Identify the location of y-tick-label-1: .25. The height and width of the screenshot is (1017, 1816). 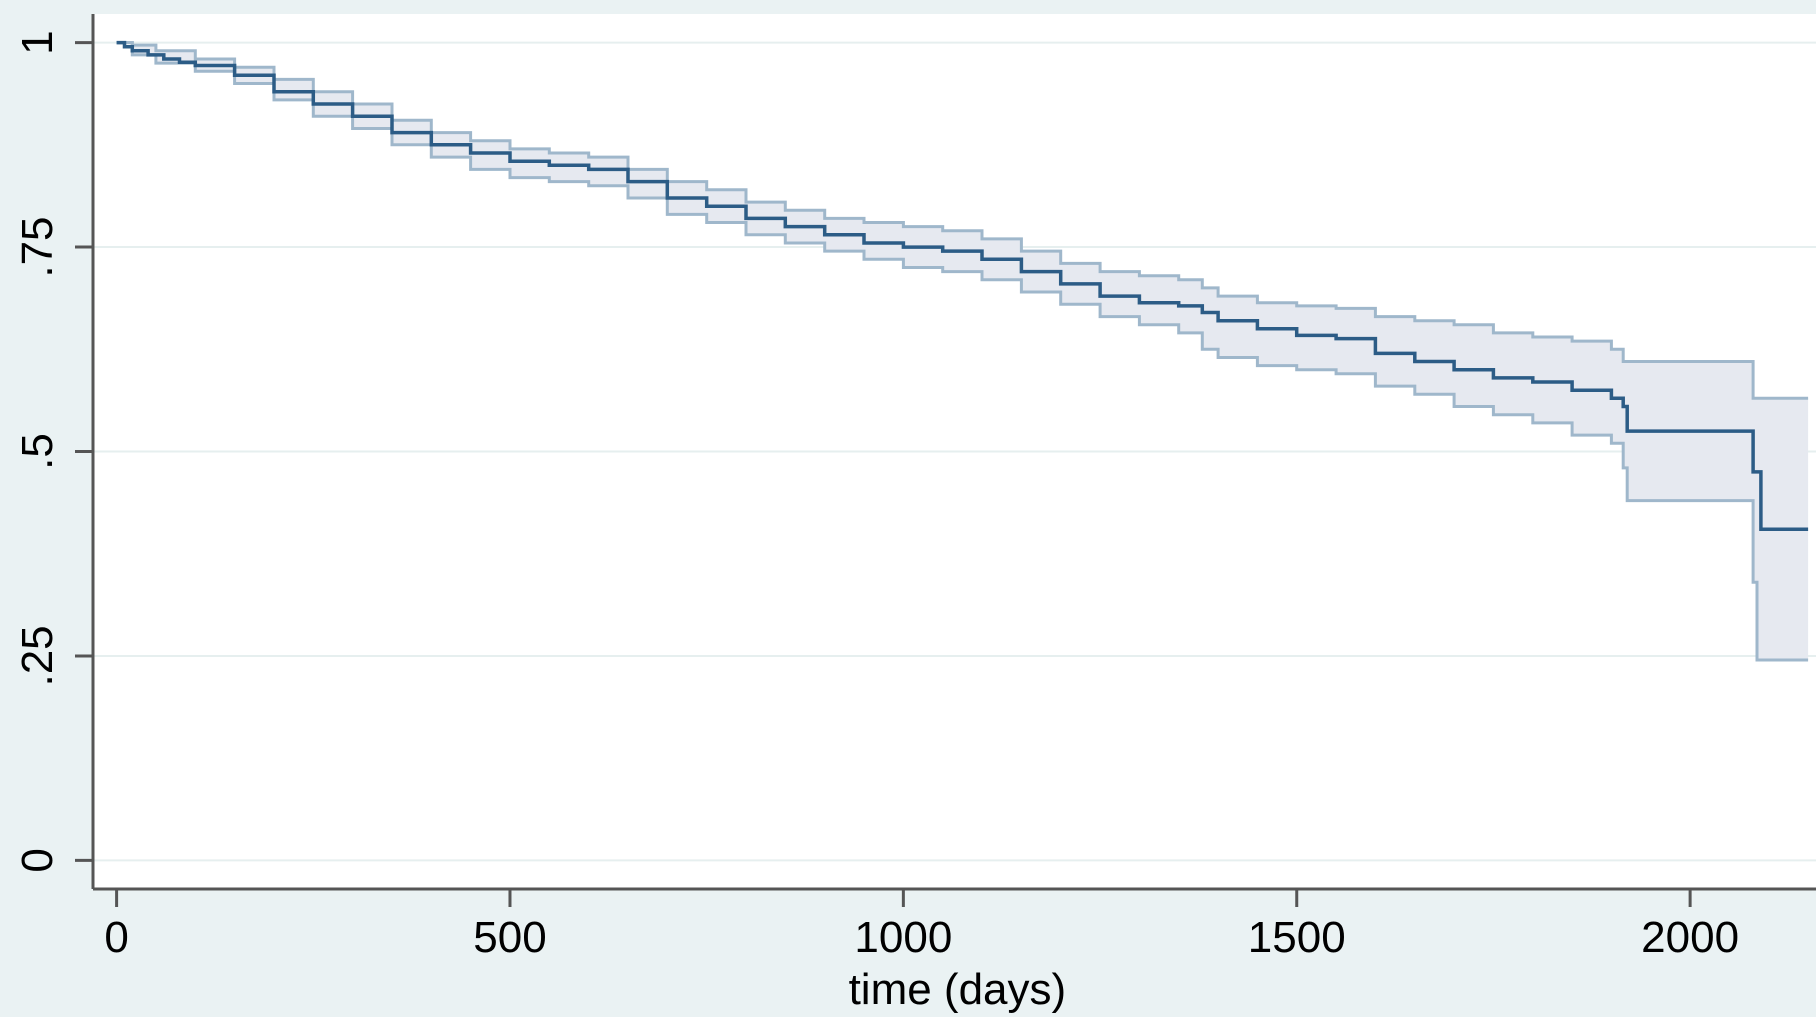
(37, 655).